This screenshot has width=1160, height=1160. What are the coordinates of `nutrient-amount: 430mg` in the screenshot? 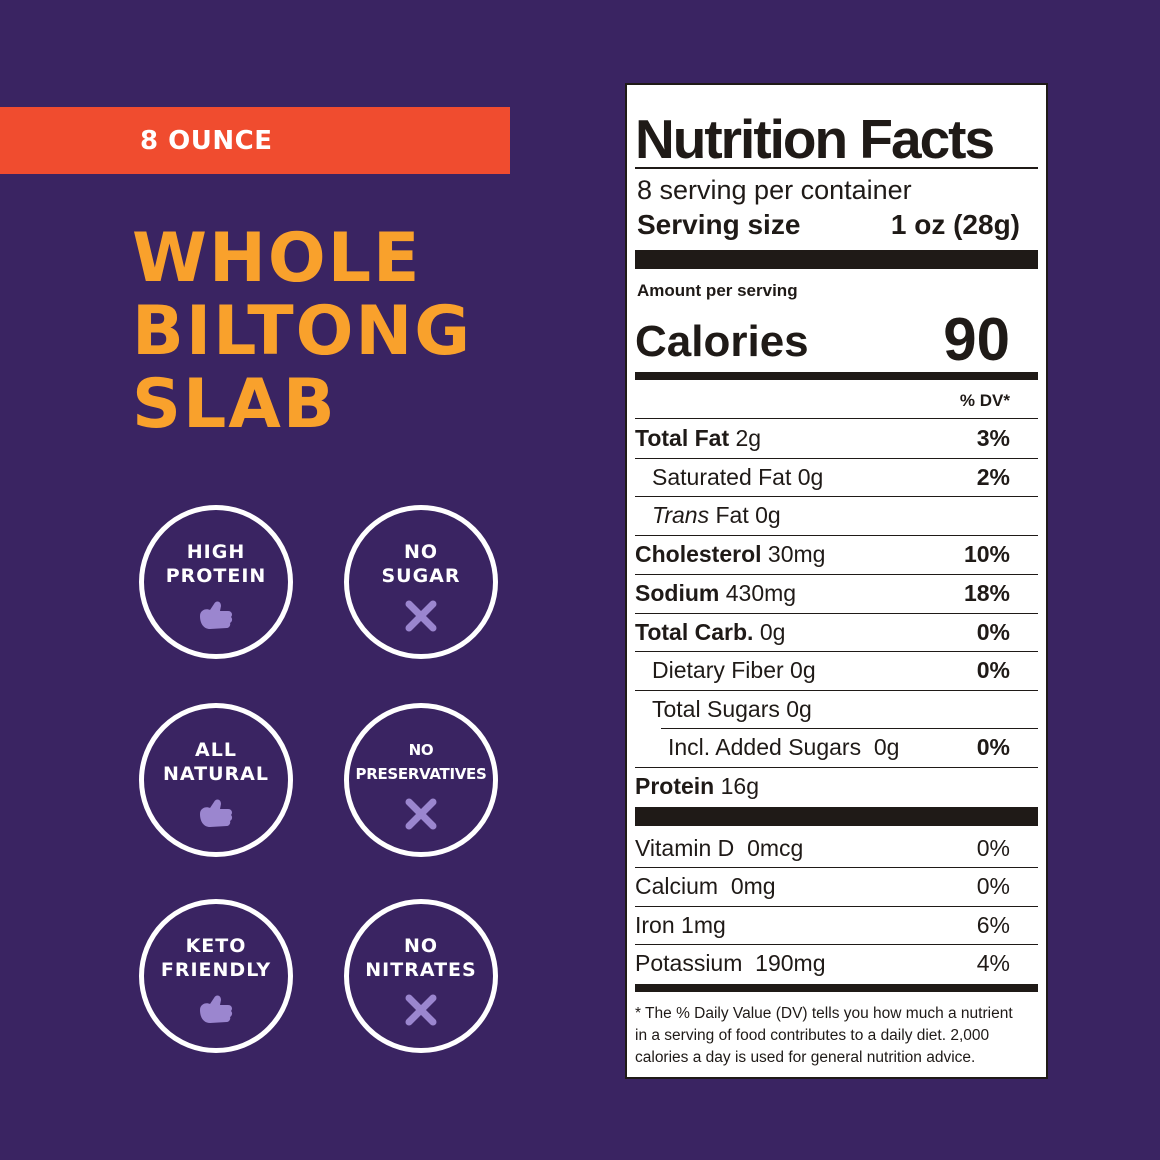 It's located at (761, 593).